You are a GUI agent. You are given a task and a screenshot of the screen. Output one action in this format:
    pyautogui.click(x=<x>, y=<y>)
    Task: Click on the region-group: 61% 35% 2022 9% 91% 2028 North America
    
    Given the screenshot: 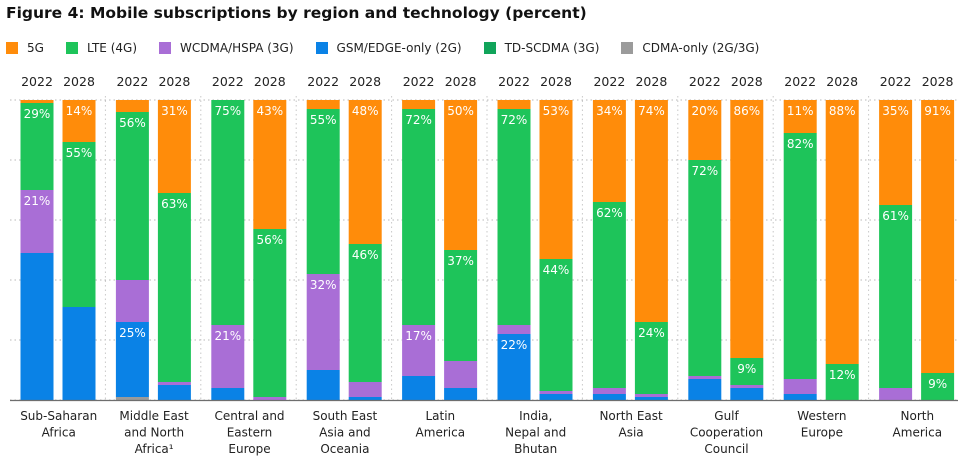 What is the action you would take?
    pyautogui.click(x=917, y=257)
    